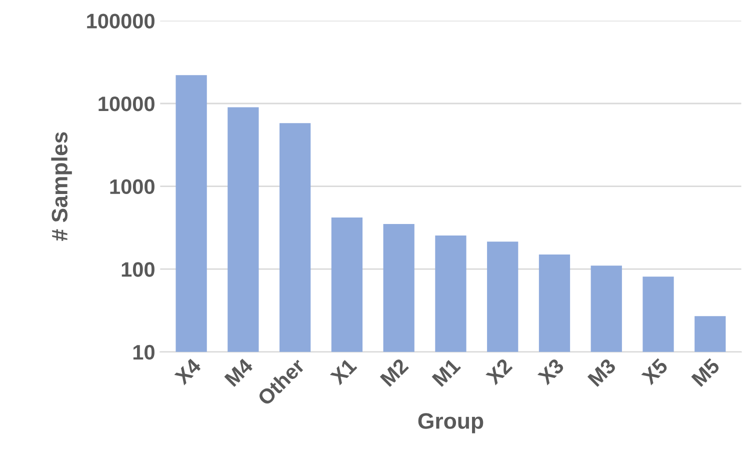 Image resolution: width=745 pixels, height=460 pixels. Describe the element at coordinates (239, 372) in the screenshot. I see `x-tick-label: M4` at that location.